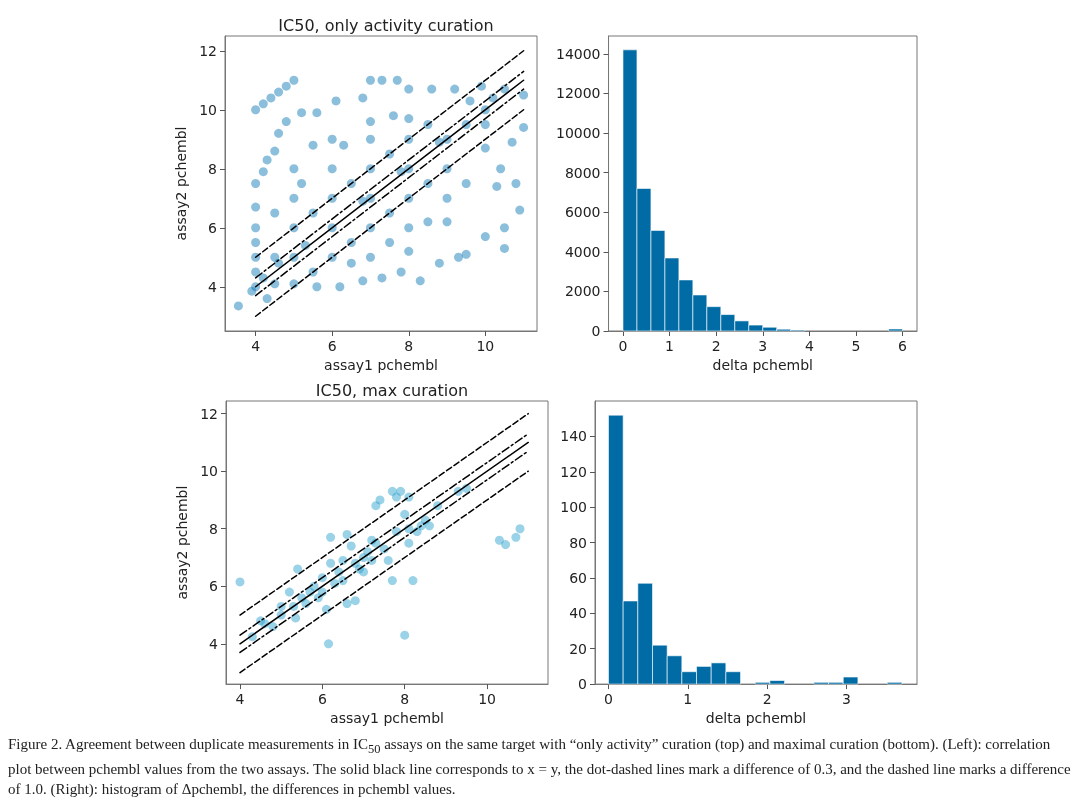  Describe the element at coordinates (582, 172) in the screenshot. I see `y-tick-label: 8000` at that location.